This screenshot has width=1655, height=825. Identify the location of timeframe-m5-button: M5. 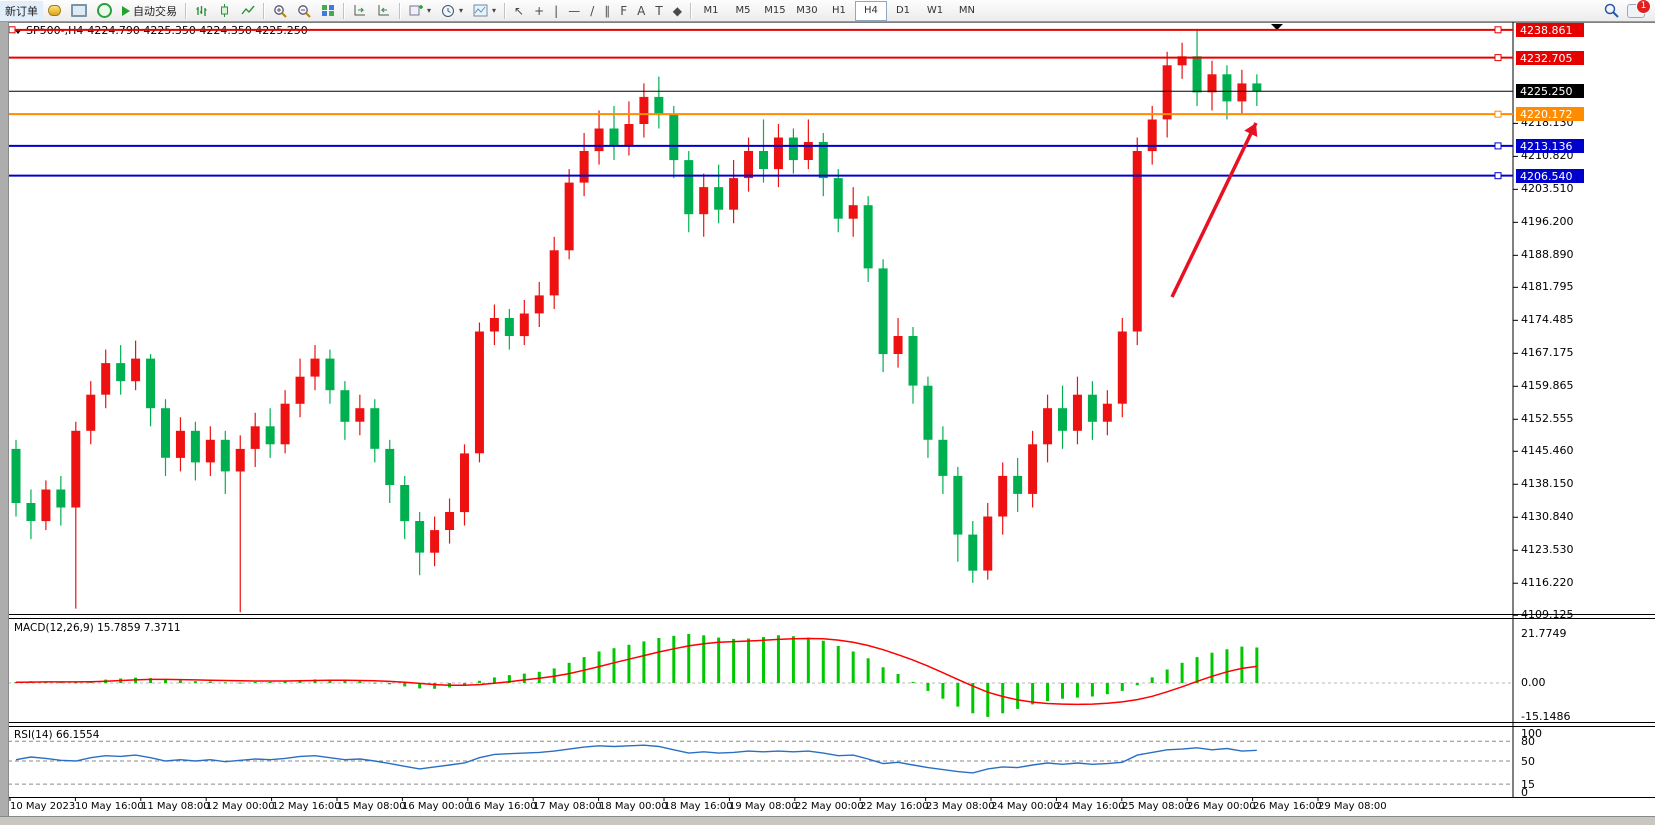
(743, 10).